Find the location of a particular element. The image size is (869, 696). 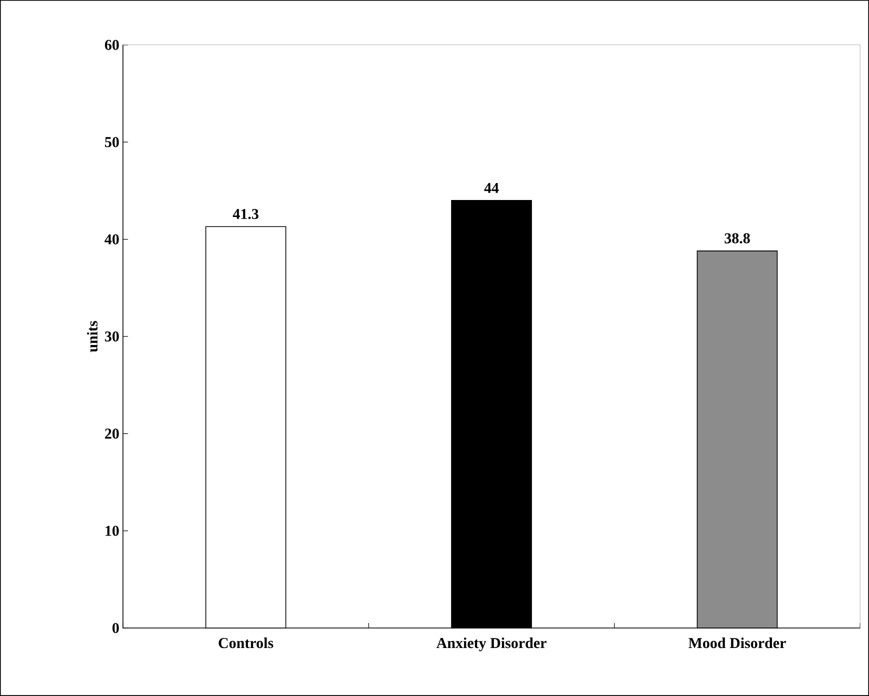

y-tick-label: 60 is located at coordinates (111, 45).